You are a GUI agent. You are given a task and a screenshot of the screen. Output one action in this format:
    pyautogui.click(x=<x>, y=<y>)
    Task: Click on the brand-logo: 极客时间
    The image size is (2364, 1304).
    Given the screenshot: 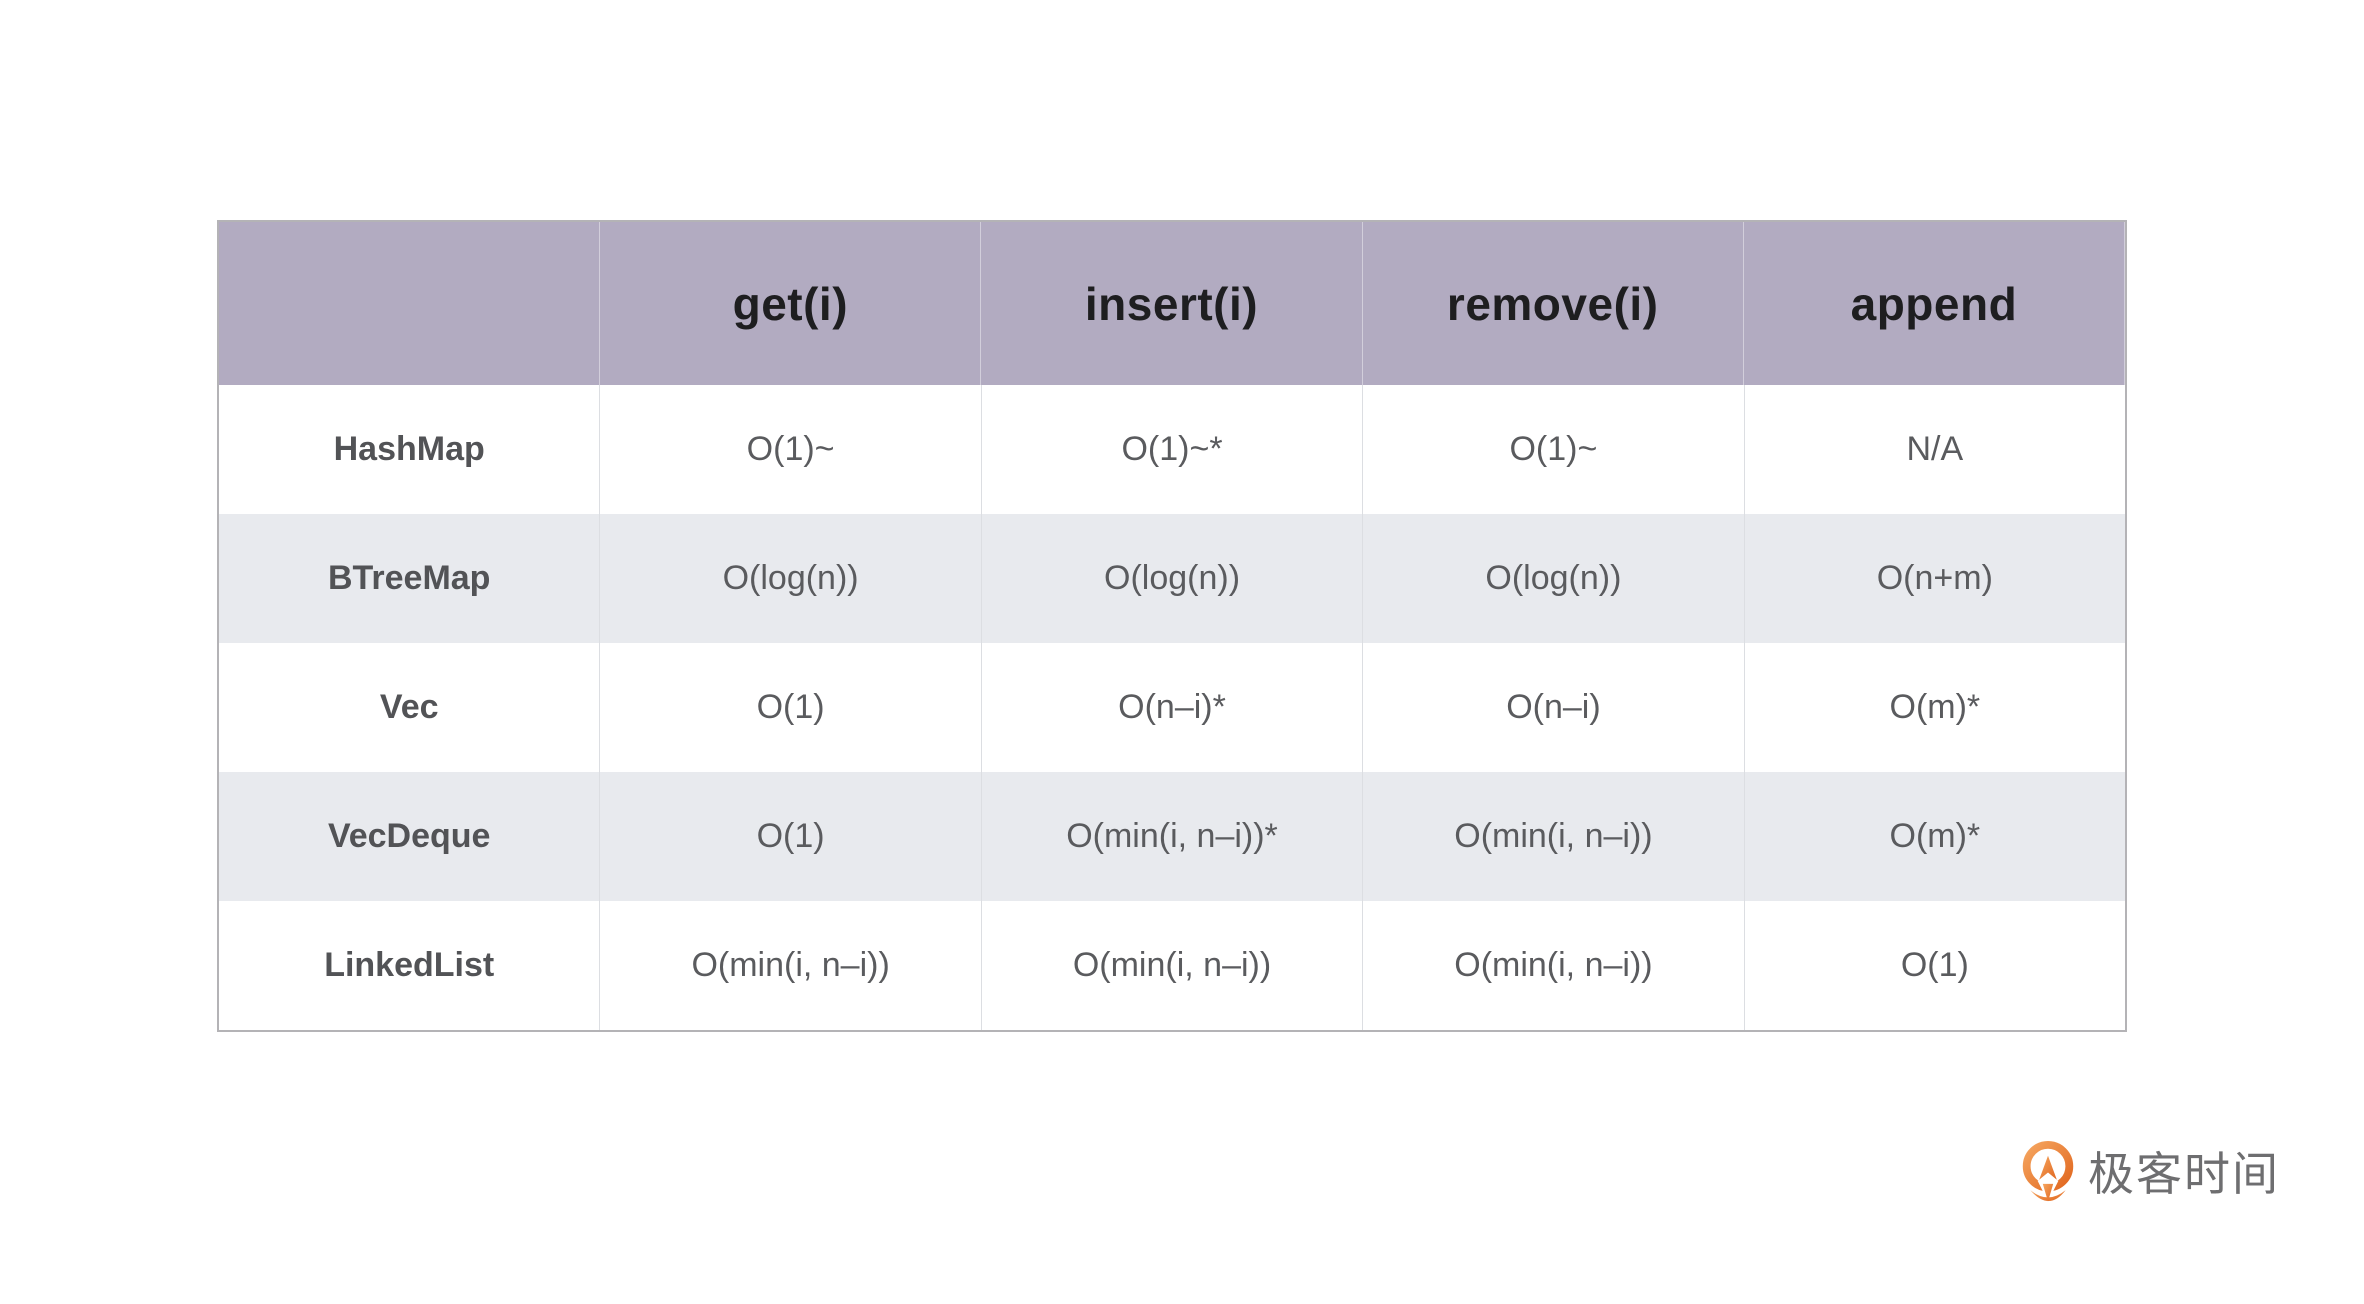 What is the action you would take?
    pyautogui.click(x=2151, y=1174)
    